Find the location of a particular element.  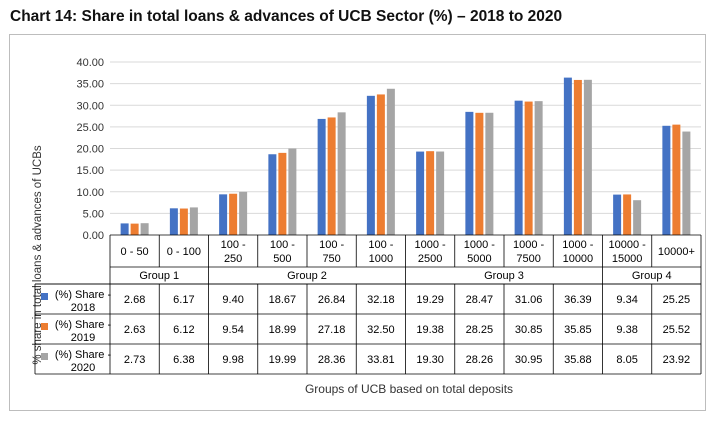

data-value-label: 9.98 is located at coordinates (232, 360).